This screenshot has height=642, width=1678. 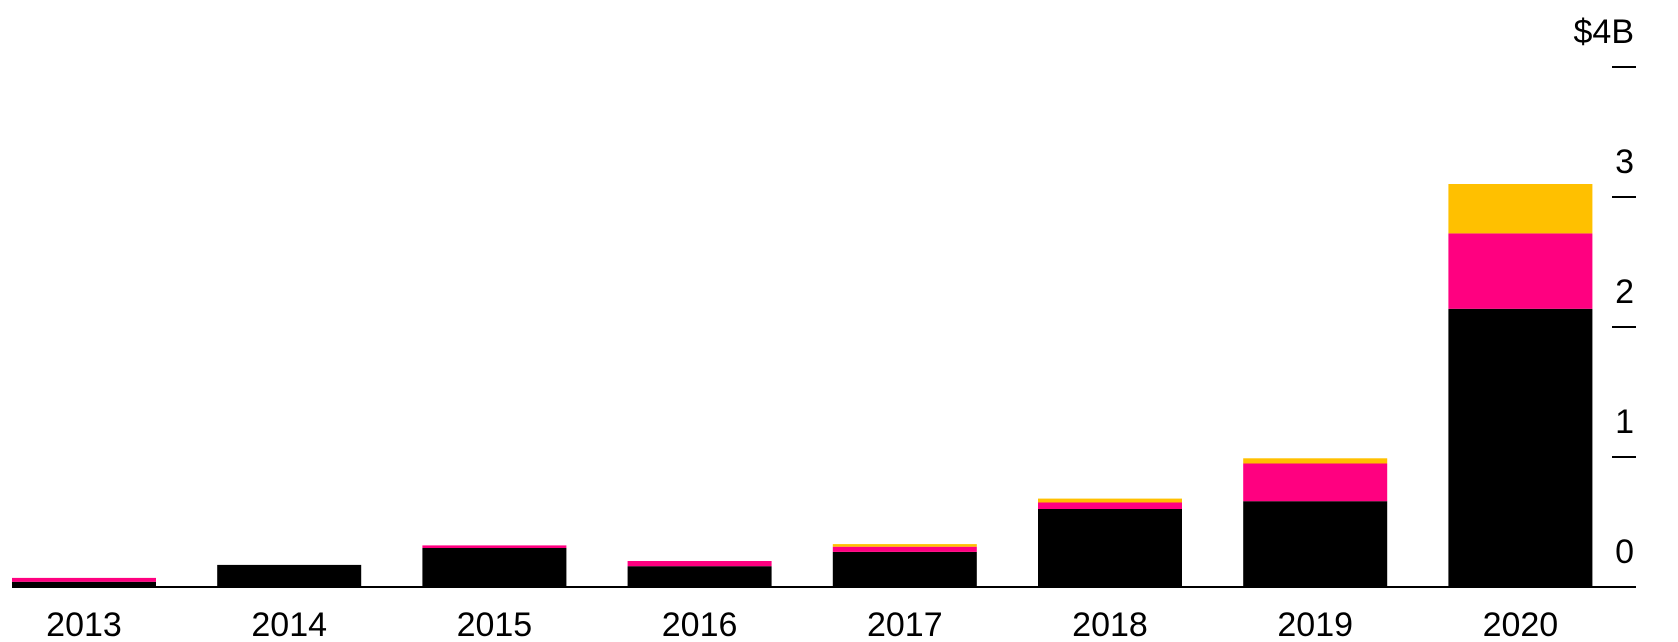 I want to click on x-tick-label-2018: 2018, so click(x=1110, y=624).